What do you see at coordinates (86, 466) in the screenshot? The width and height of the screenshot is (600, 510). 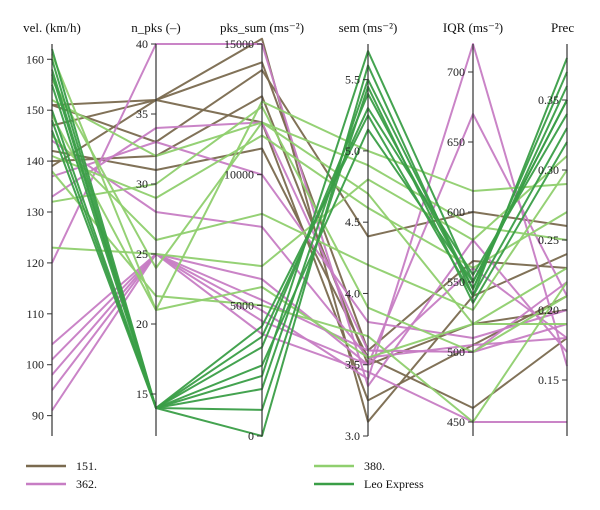 I see `legend-label: 151.` at bounding box center [86, 466].